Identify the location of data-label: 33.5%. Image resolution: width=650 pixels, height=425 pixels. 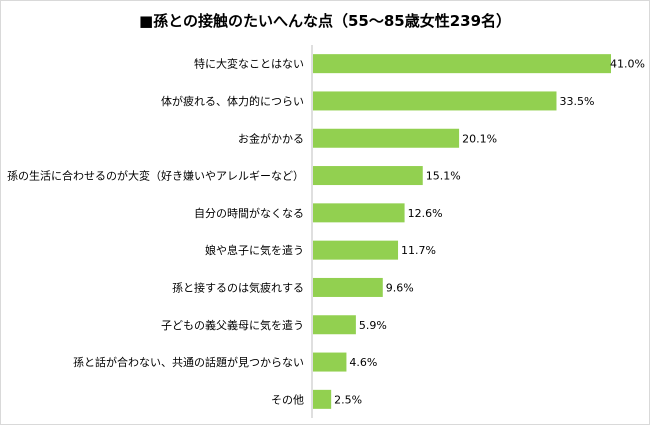
(576, 101).